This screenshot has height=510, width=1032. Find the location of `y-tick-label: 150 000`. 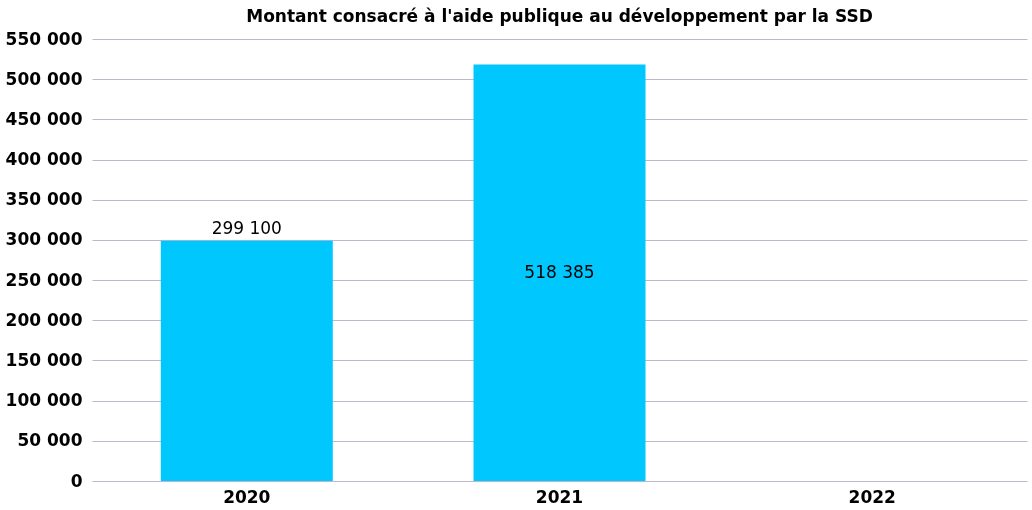

y-tick-label: 150 000 is located at coordinates (44, 359).